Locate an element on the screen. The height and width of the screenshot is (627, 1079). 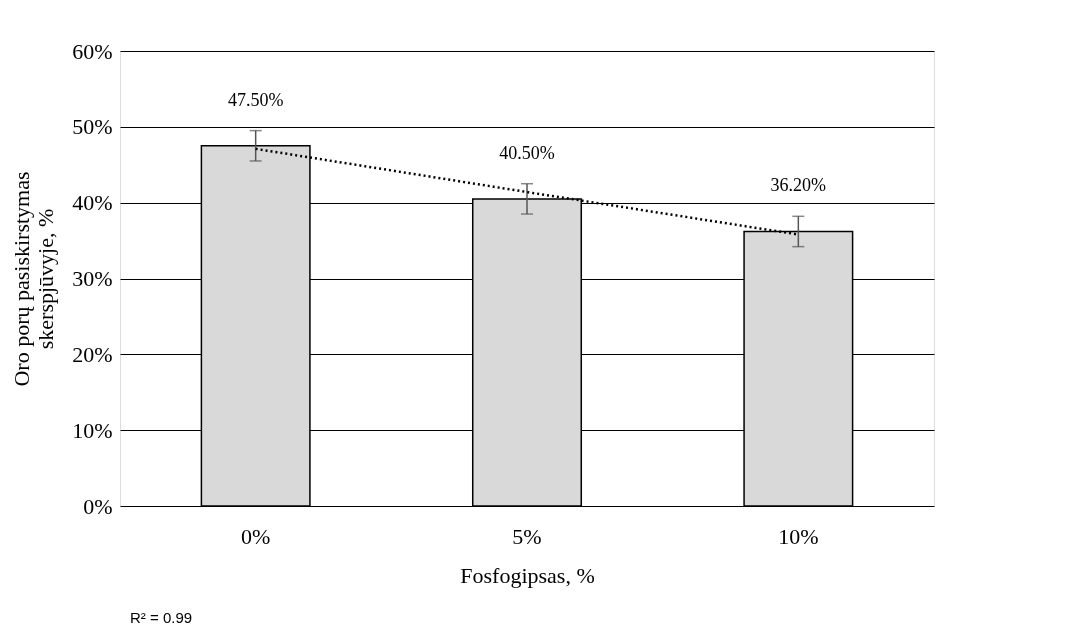
y-tick-label: 60% is located at coordinates (92, 51).